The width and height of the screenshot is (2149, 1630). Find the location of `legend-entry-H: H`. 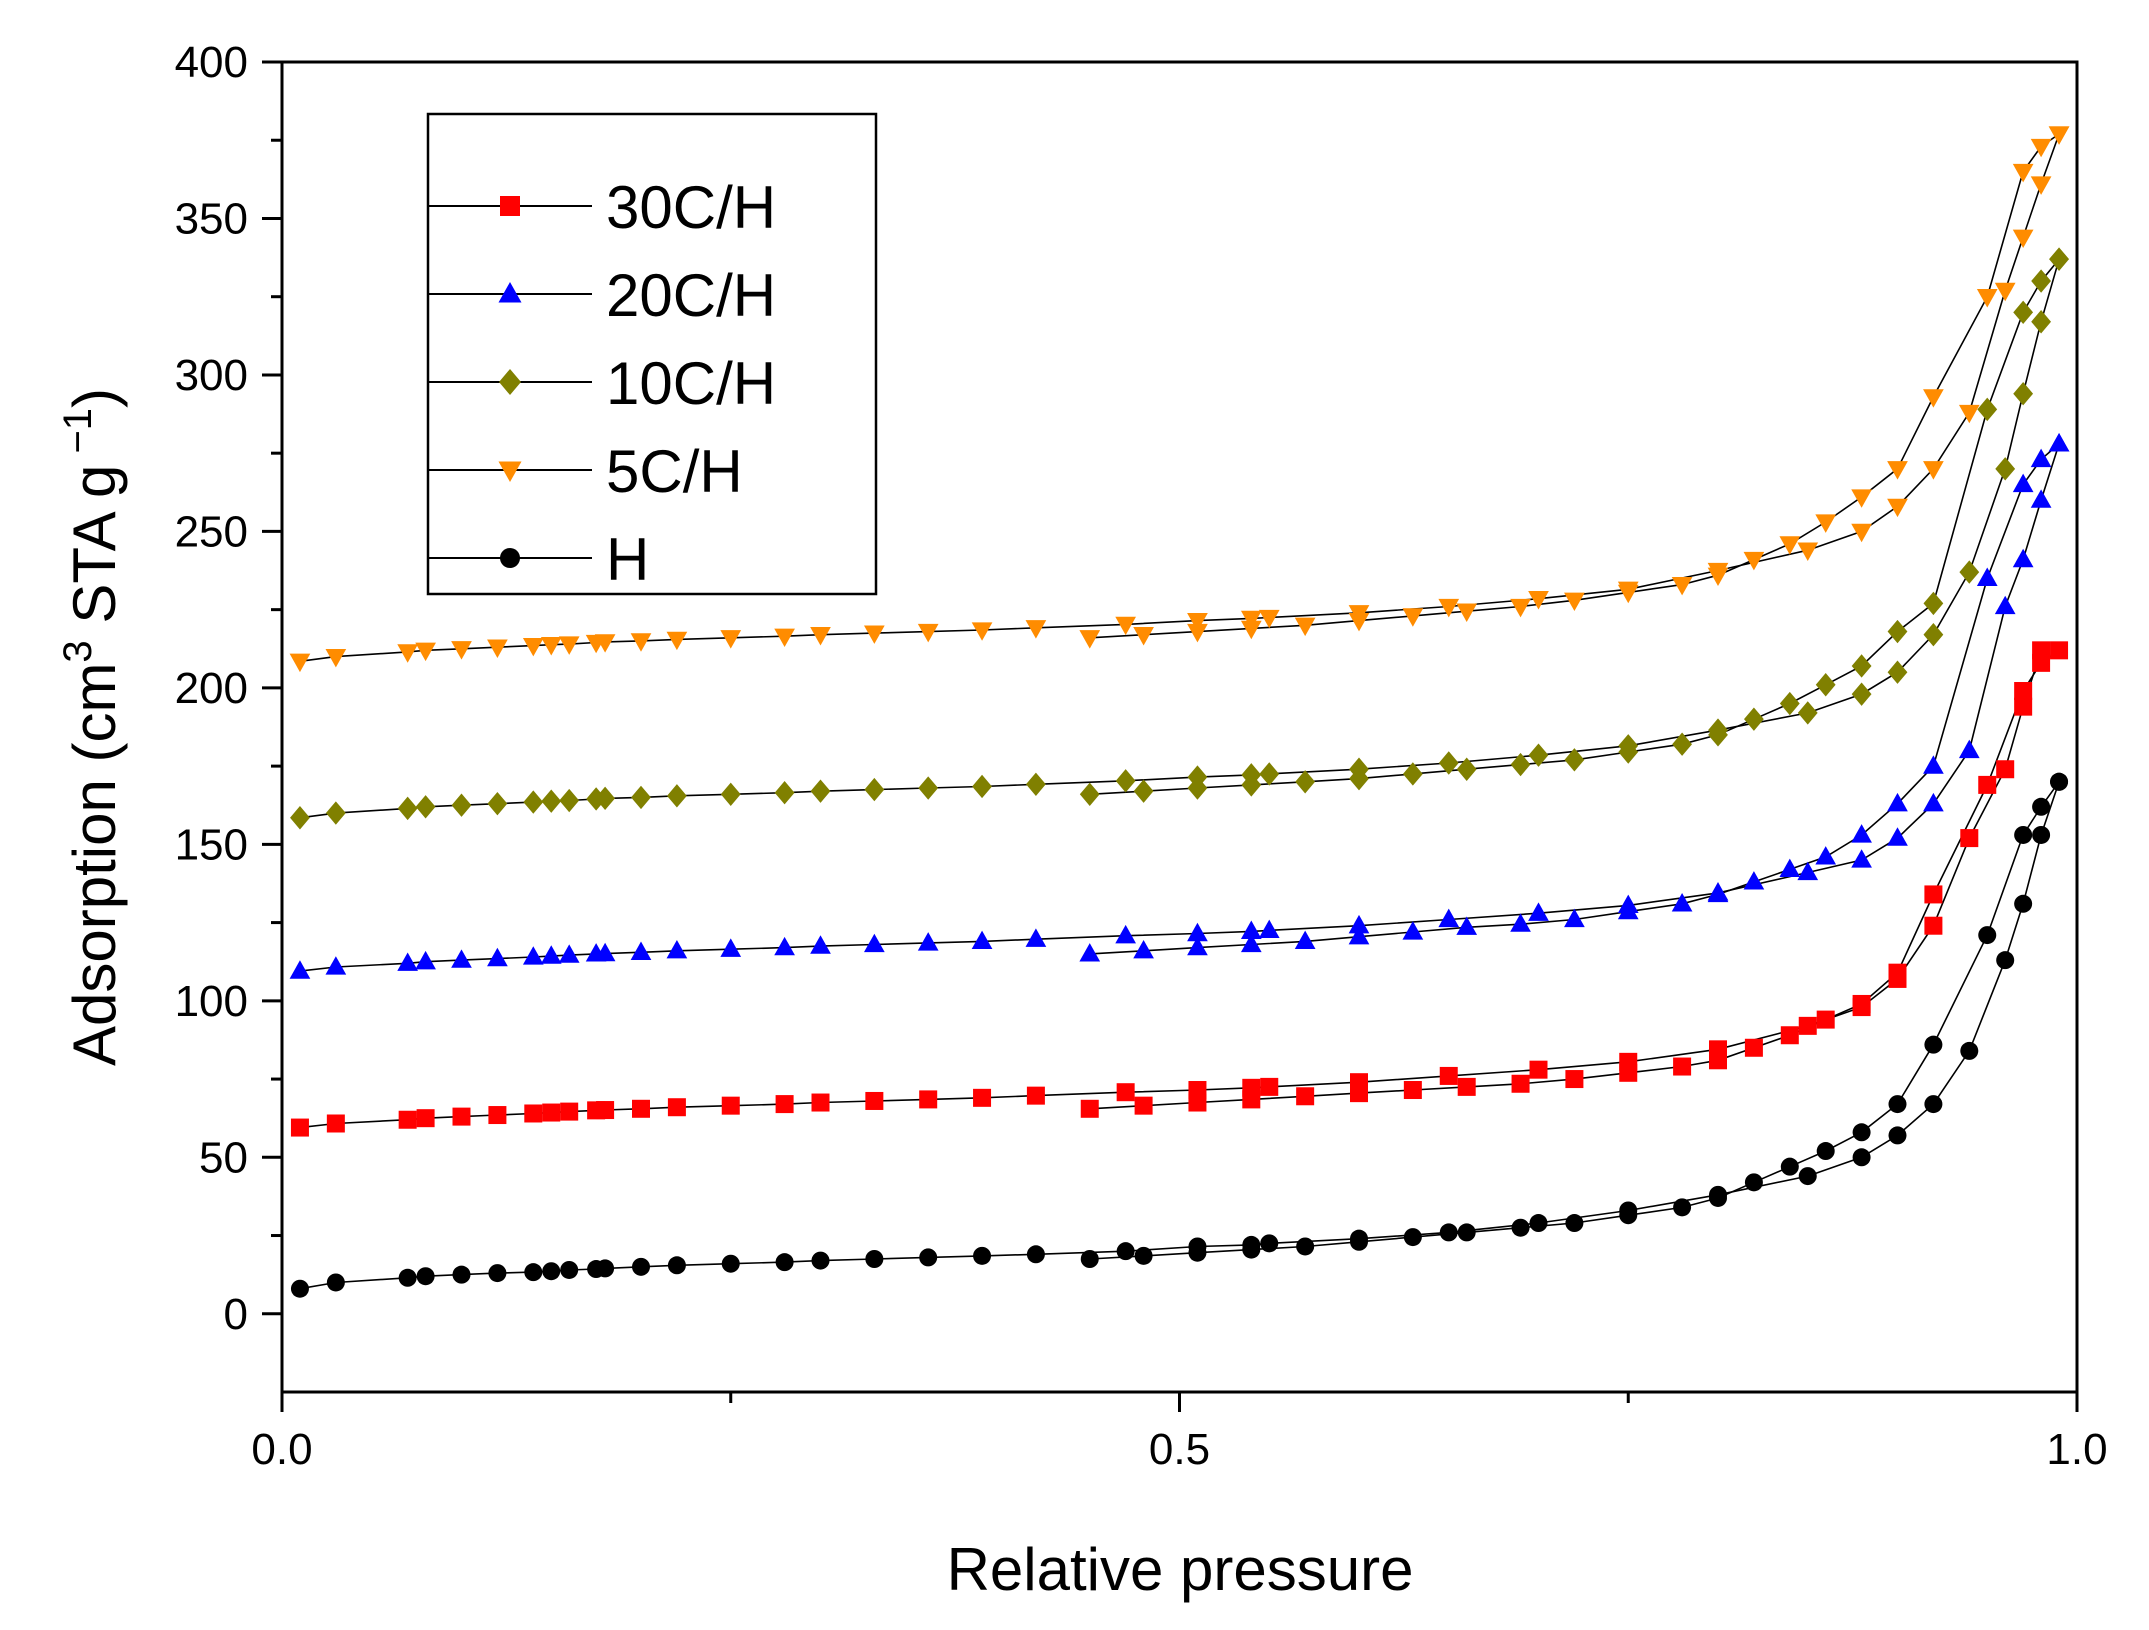

legend-entry-H: H is located at coordinates (538, 559).